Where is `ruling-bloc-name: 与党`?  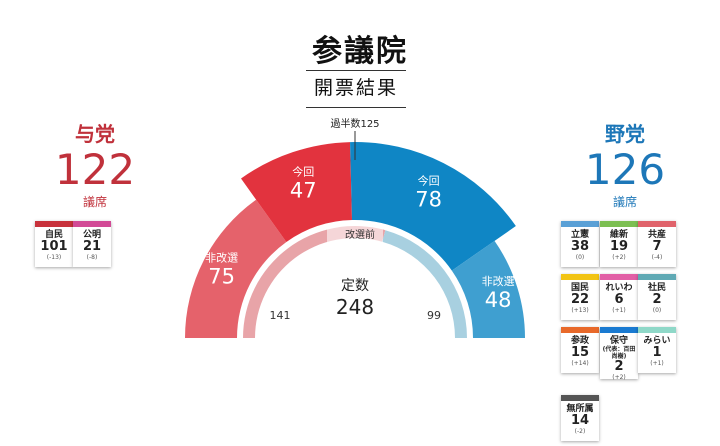 ruling-bloc-name: 与党 is located at coordinates (95, 134).